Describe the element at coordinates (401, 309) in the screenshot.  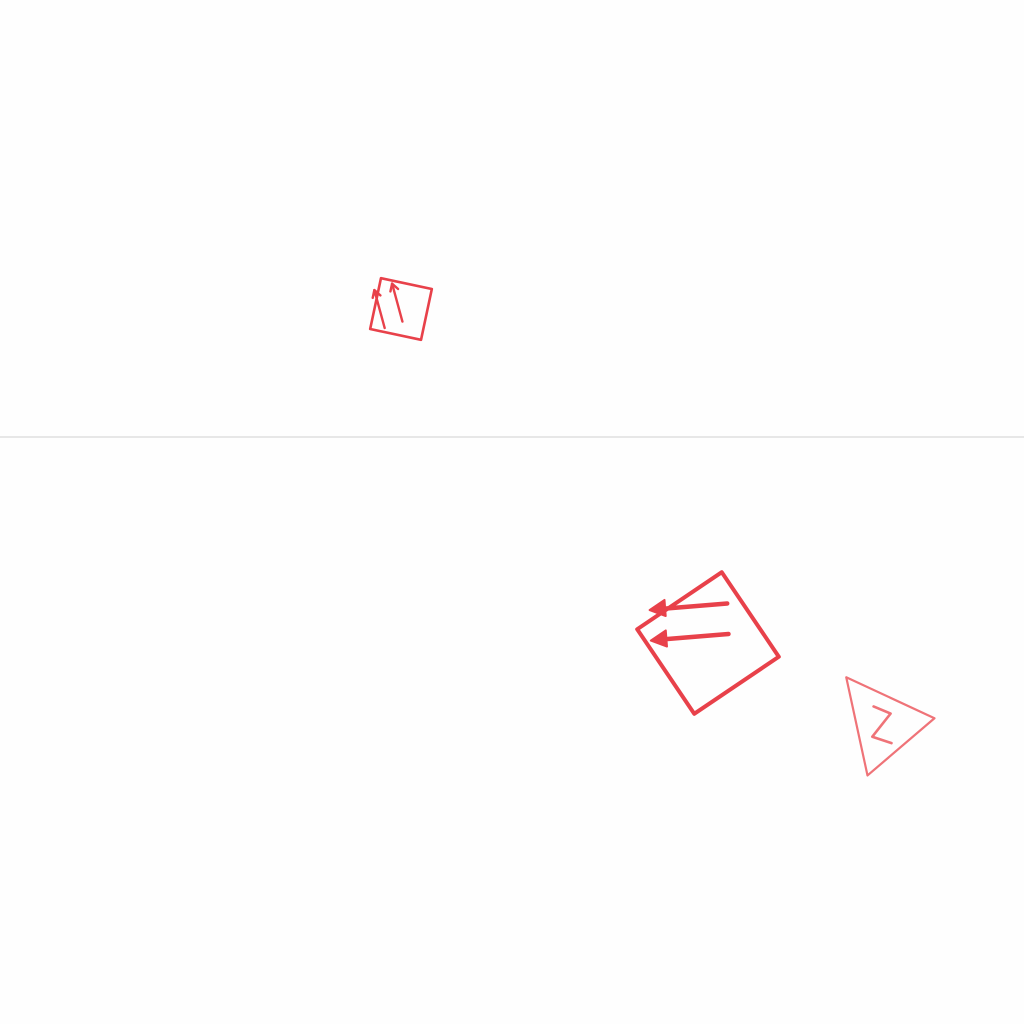
I see `double-arrow-square-icon` at that location.